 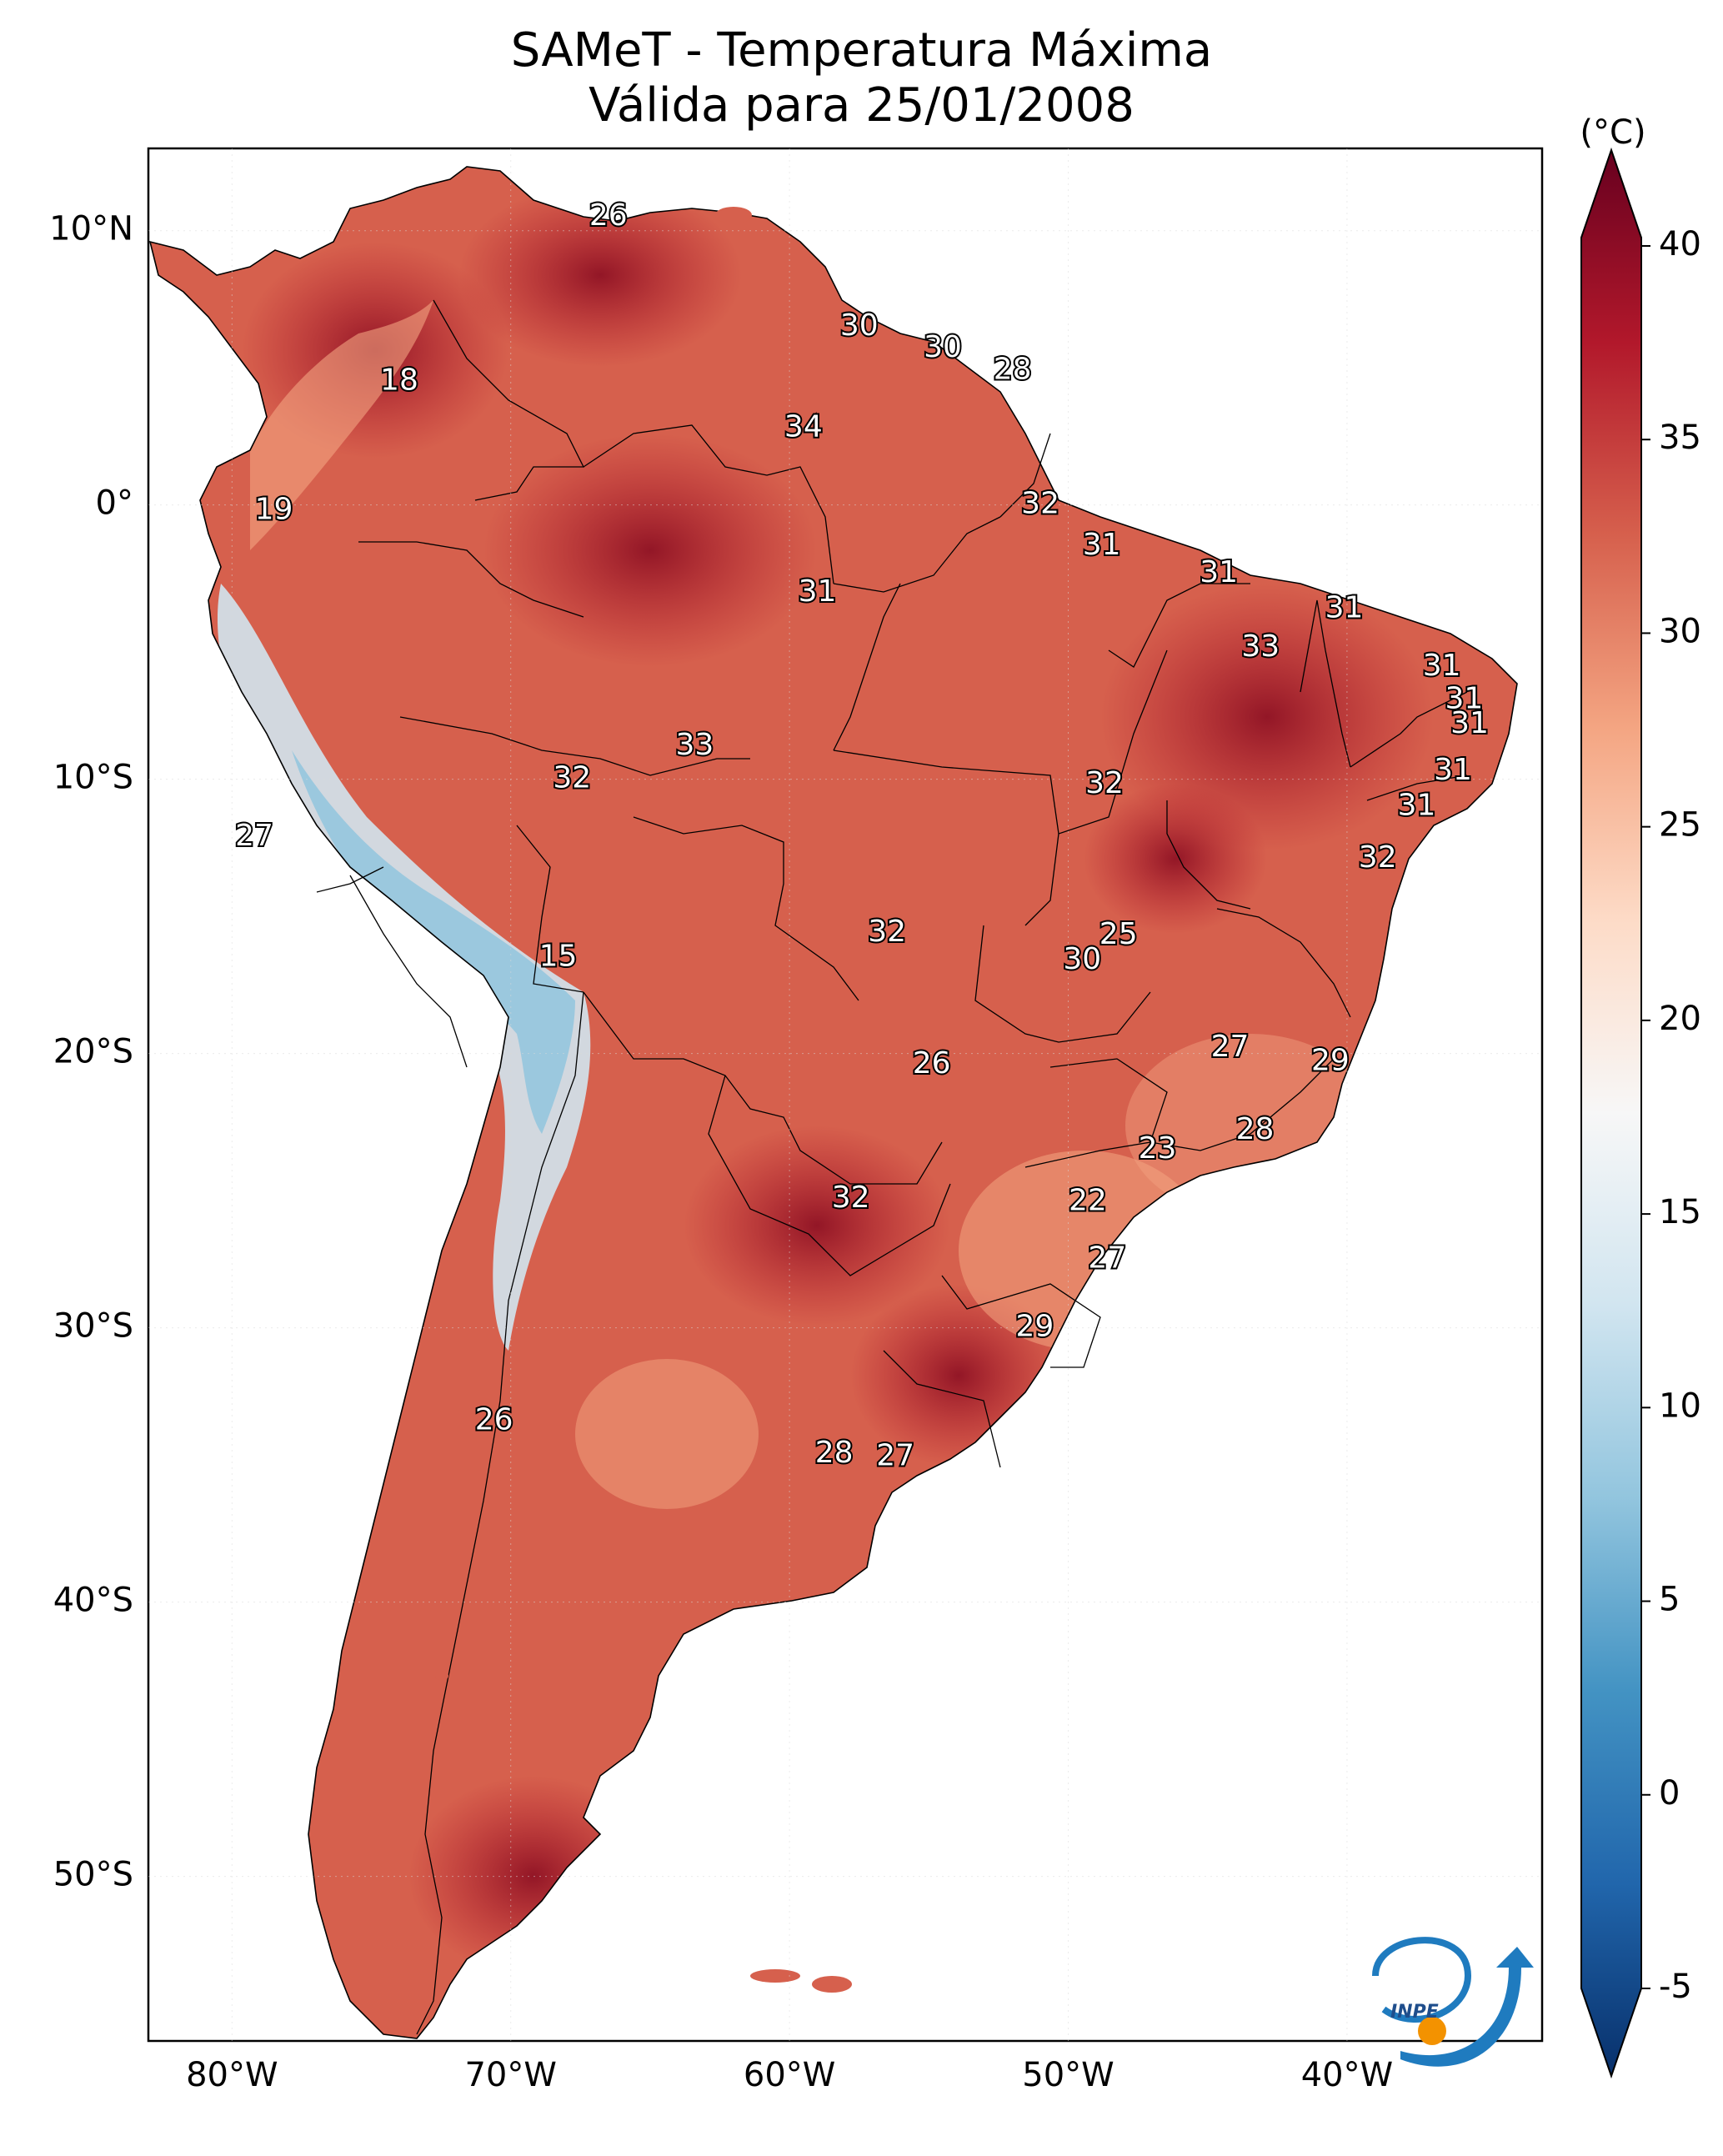 I want to click on border-alagoas, so click(x=1417, y=788).